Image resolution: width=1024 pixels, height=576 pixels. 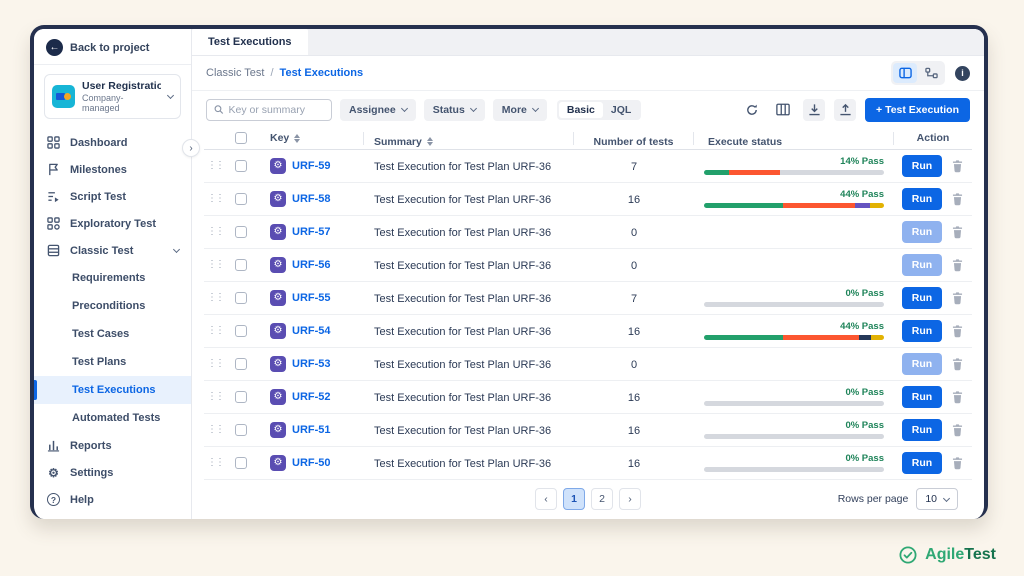 What do you see at coordinates (602, 499) in the screenshot?
I see `page-button-2: 2` at bounding box center [602, 499].